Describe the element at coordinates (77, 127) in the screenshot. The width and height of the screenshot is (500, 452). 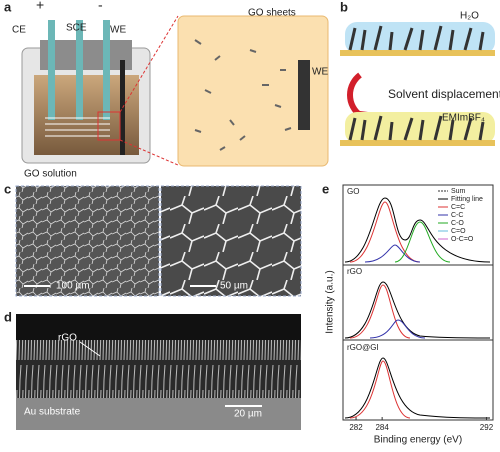
I see `wires` at that location.